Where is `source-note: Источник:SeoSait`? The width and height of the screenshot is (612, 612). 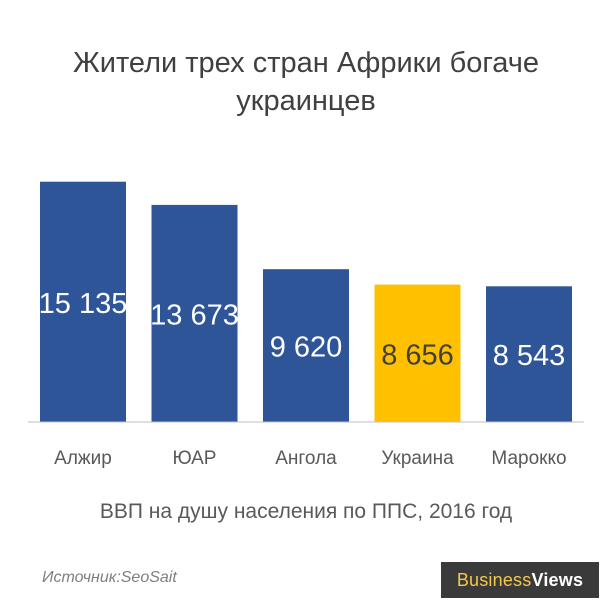
source-note: Источник:SeoSait is located at coordinates (109, 577).